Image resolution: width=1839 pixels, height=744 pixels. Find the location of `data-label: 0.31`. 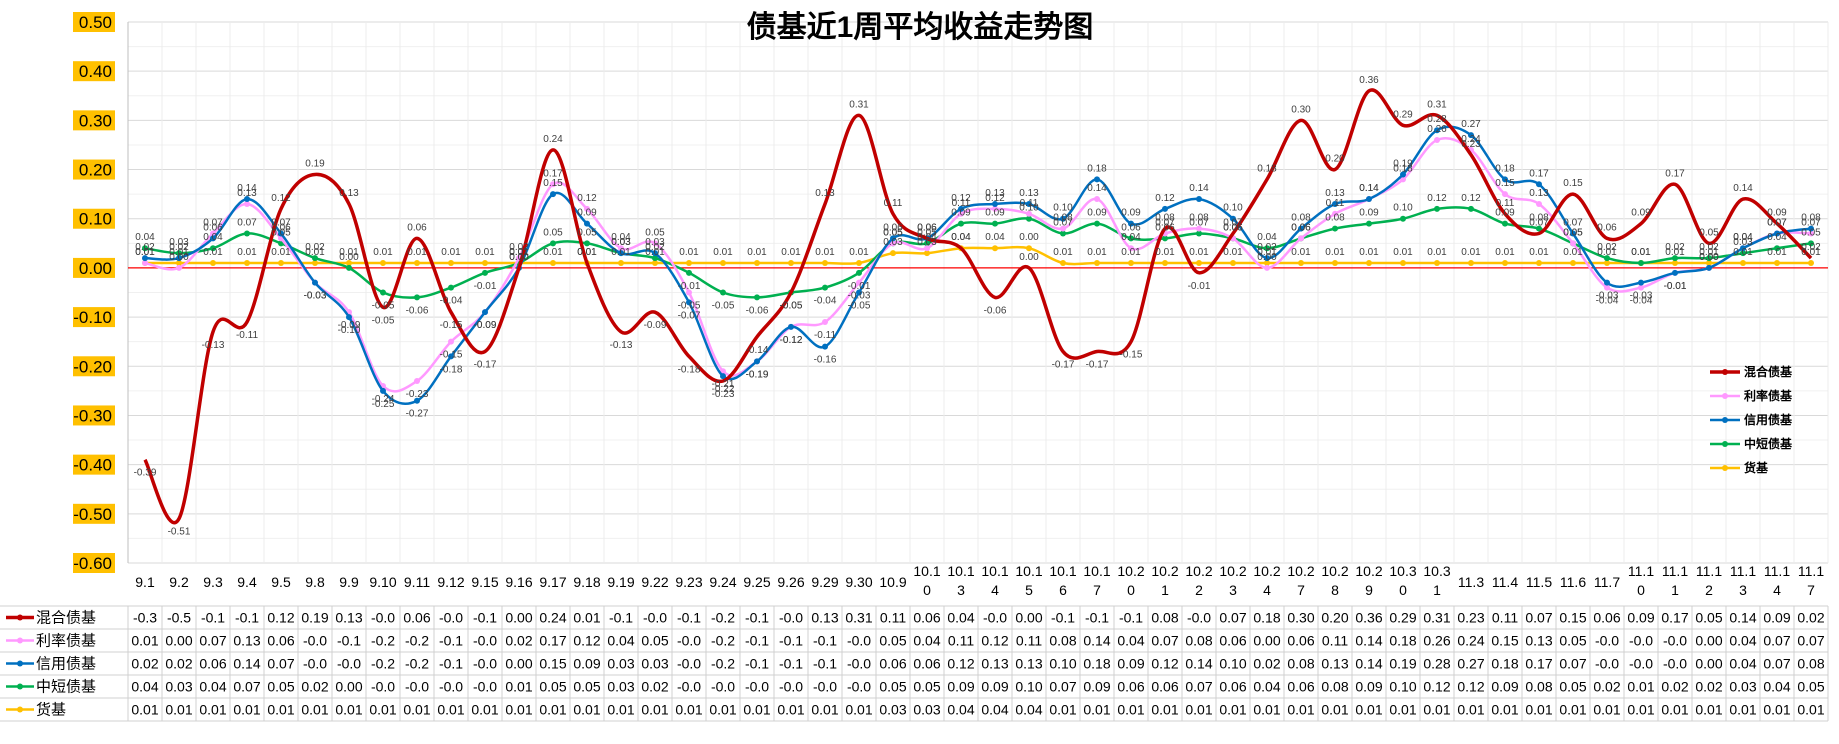

data-label: 0.31 is located at coordinates (1437, 104).